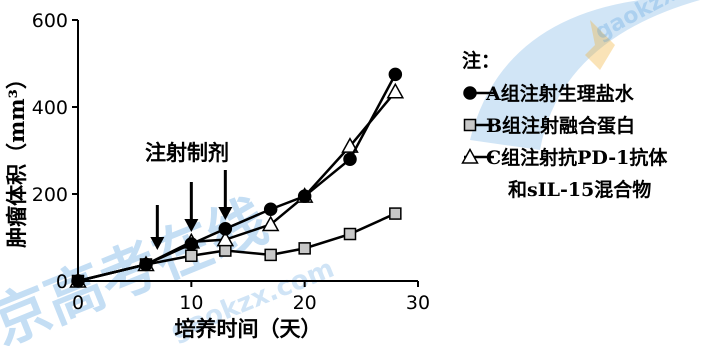 The height and width of the screenshot is (346, 707). What do you see at coordinates (305, 303) in the screenshot?
I see `x-tick-label: 20` at bounding box center [305, 303].